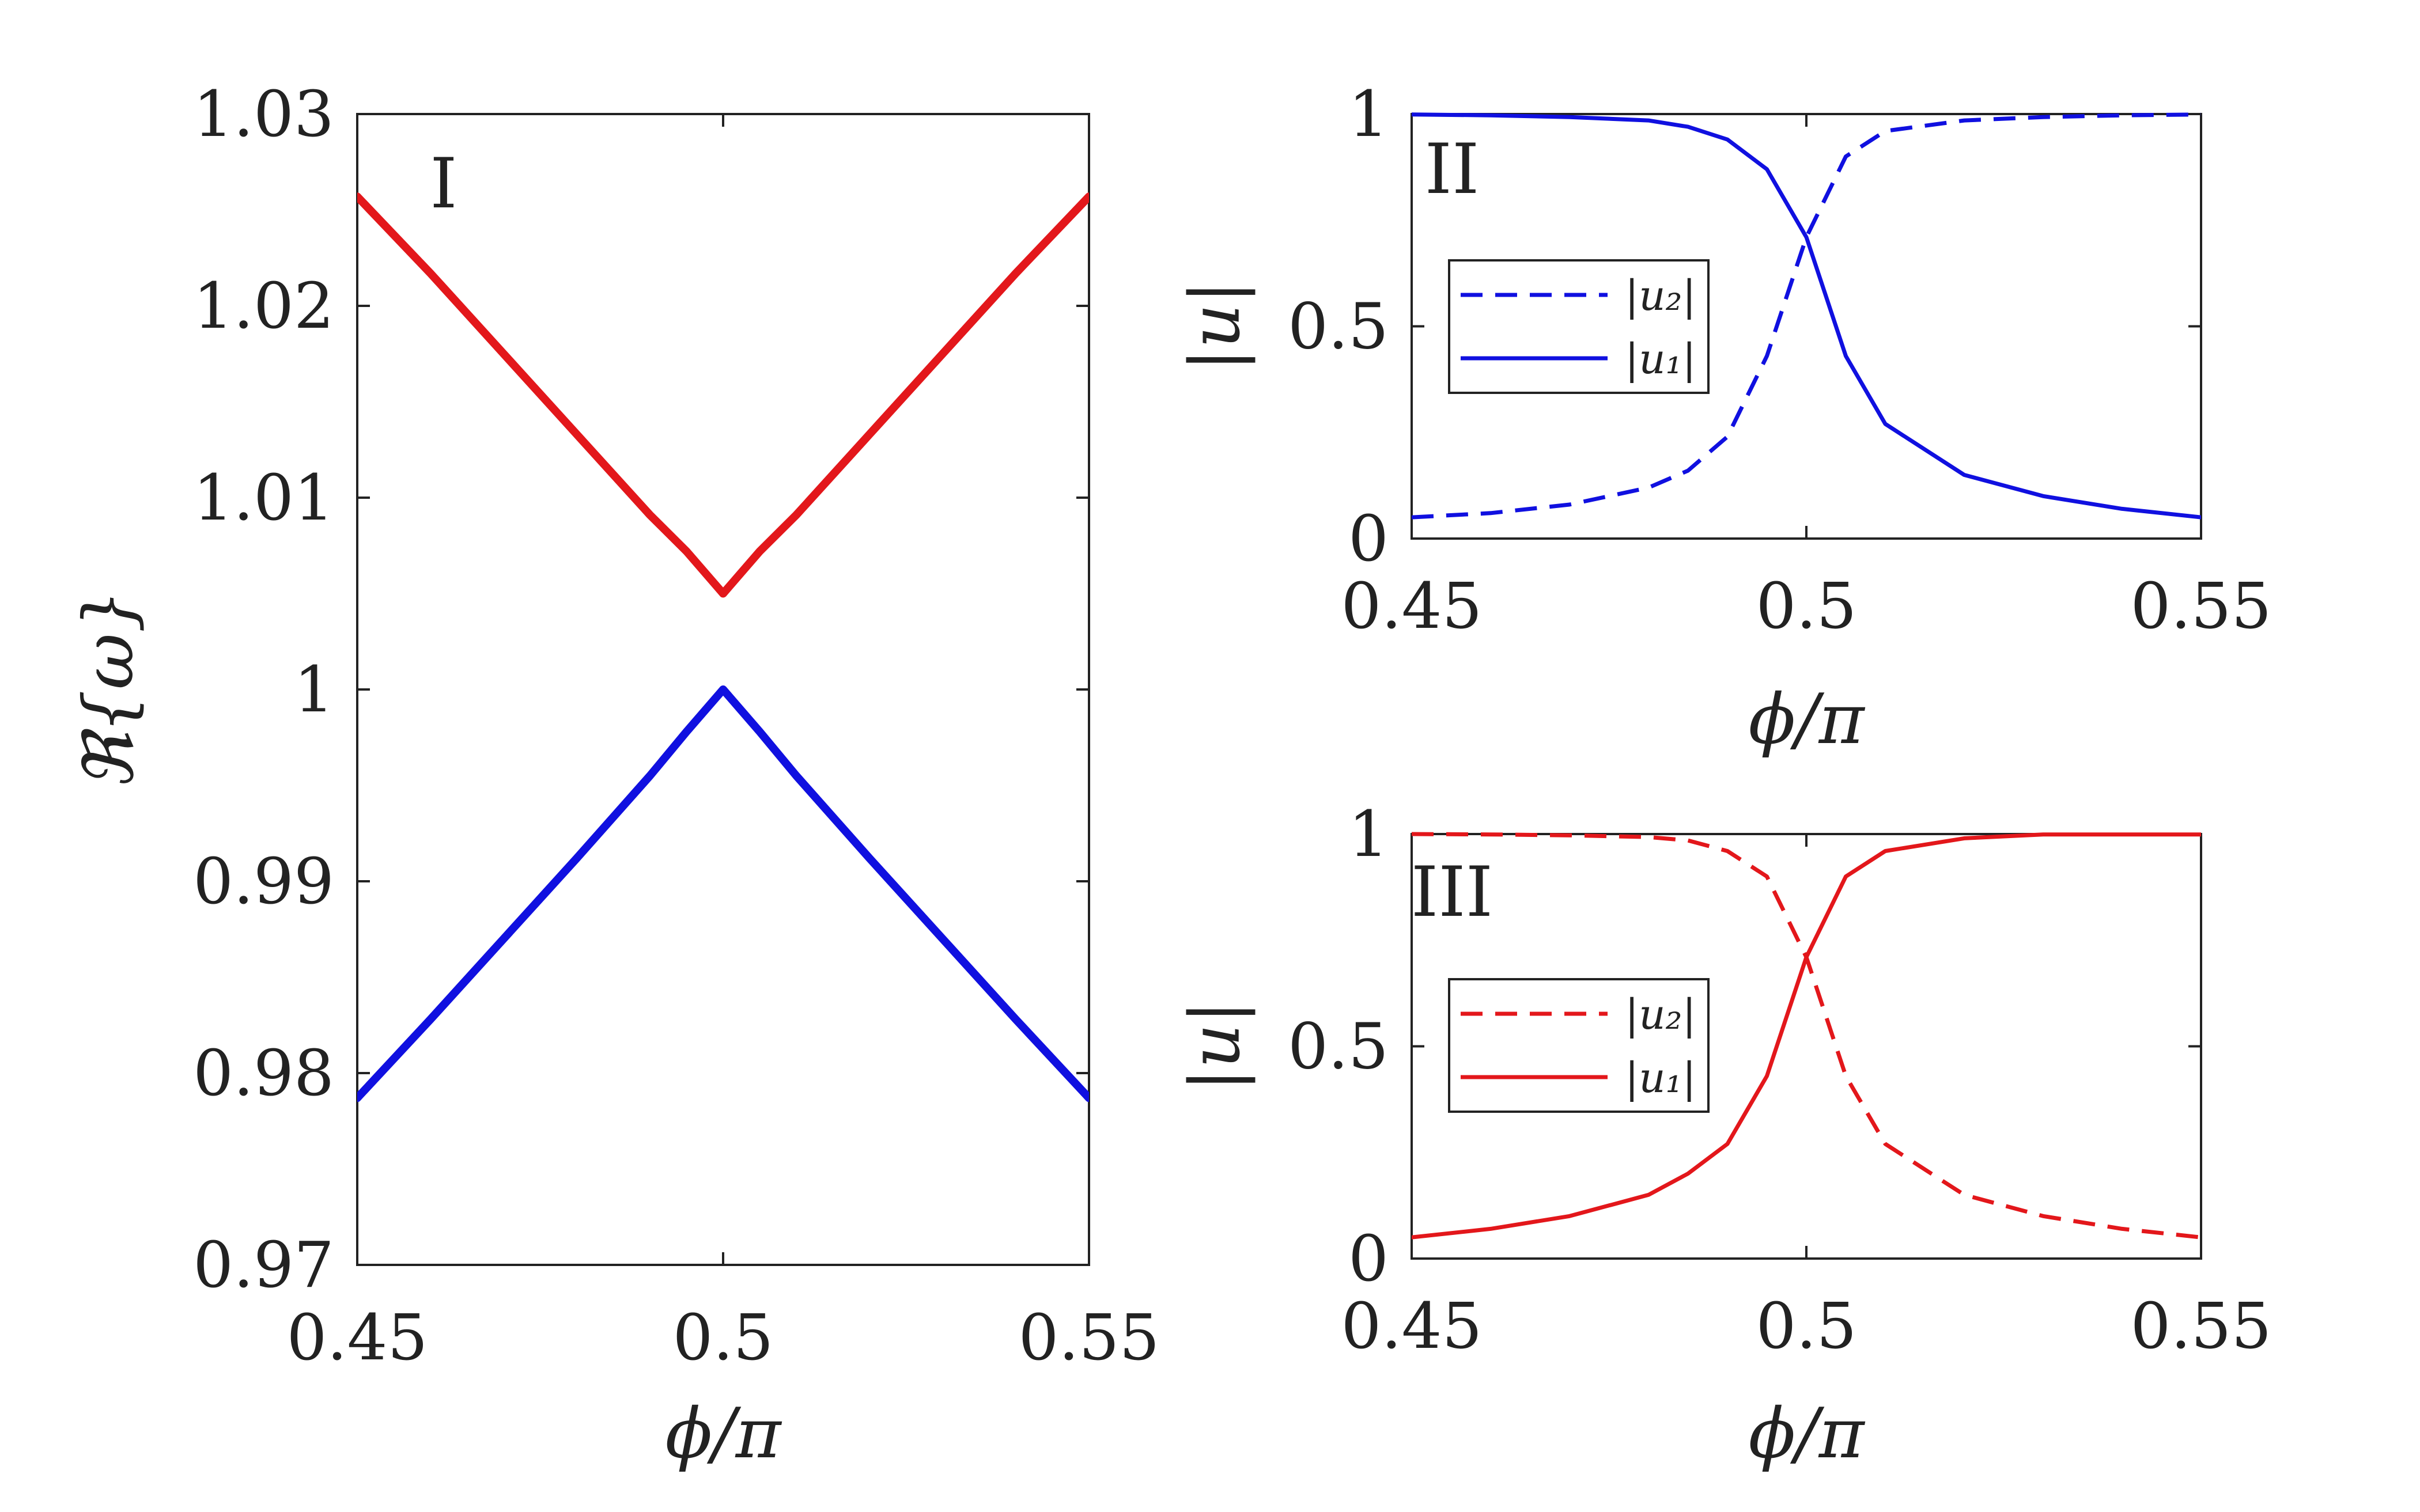 This screenshot has width=2420, height=1512. Describe the element at coordinates (1452, 892) in the screenshot. I see `panel-label: III` at that location.